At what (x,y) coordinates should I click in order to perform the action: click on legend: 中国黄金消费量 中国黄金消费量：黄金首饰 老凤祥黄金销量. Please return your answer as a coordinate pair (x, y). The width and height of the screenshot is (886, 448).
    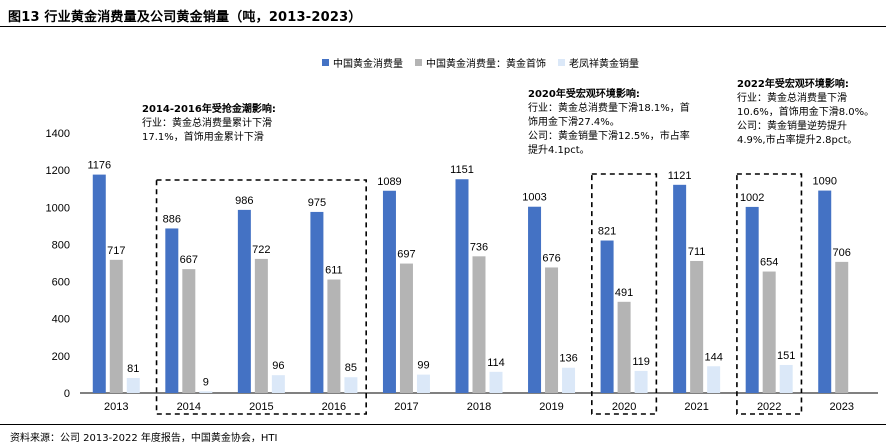
    Looking at the image, I should click on (480, 62).